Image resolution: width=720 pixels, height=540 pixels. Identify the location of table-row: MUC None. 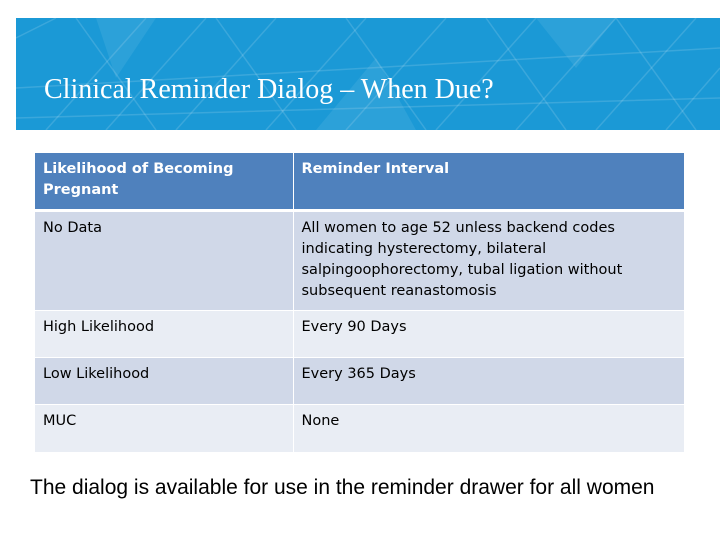
(359, 428).